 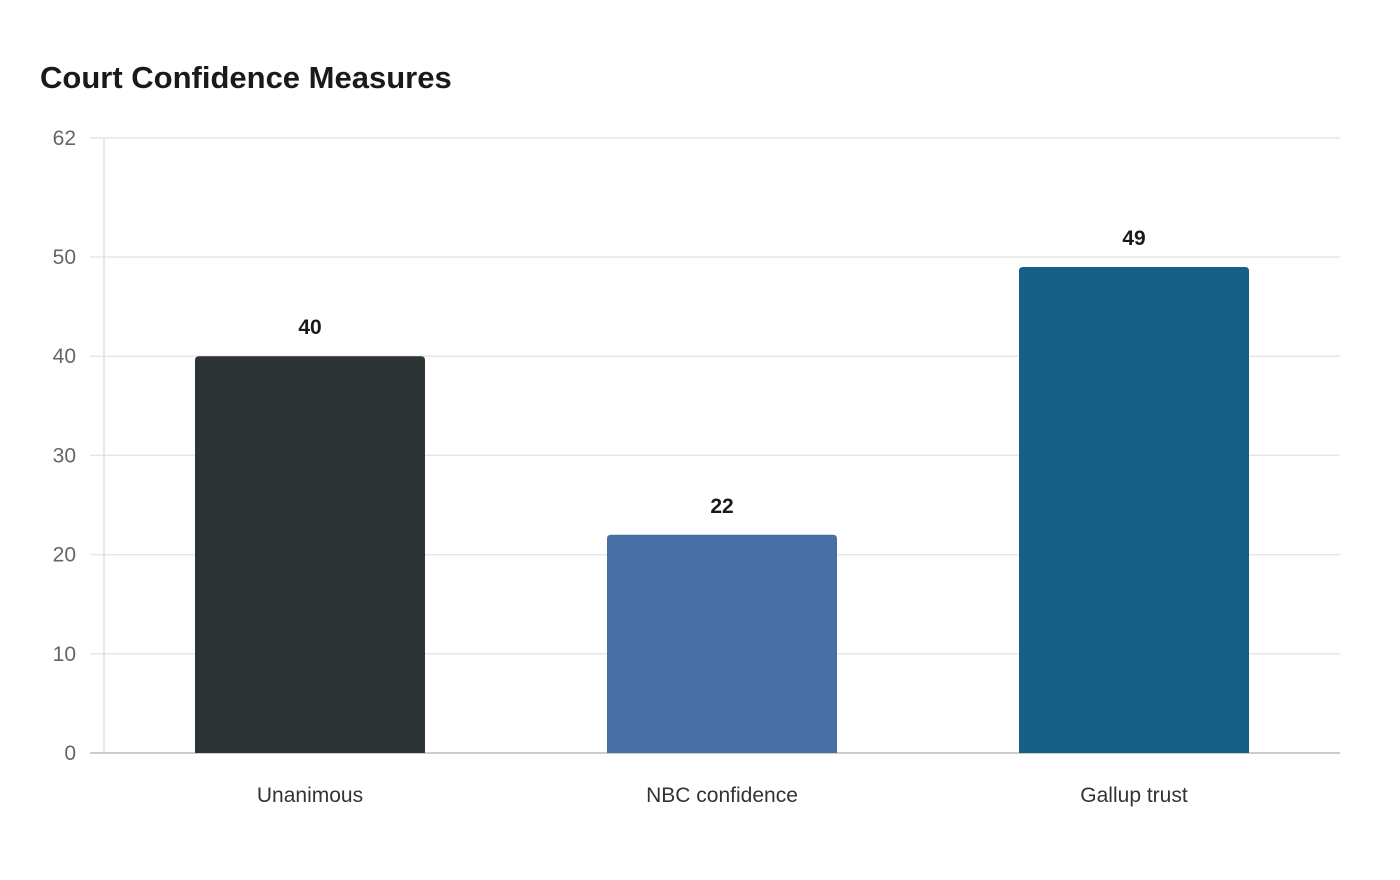 I want to click on x-category-label: Gallup trust, so click(x=1134, y=795).